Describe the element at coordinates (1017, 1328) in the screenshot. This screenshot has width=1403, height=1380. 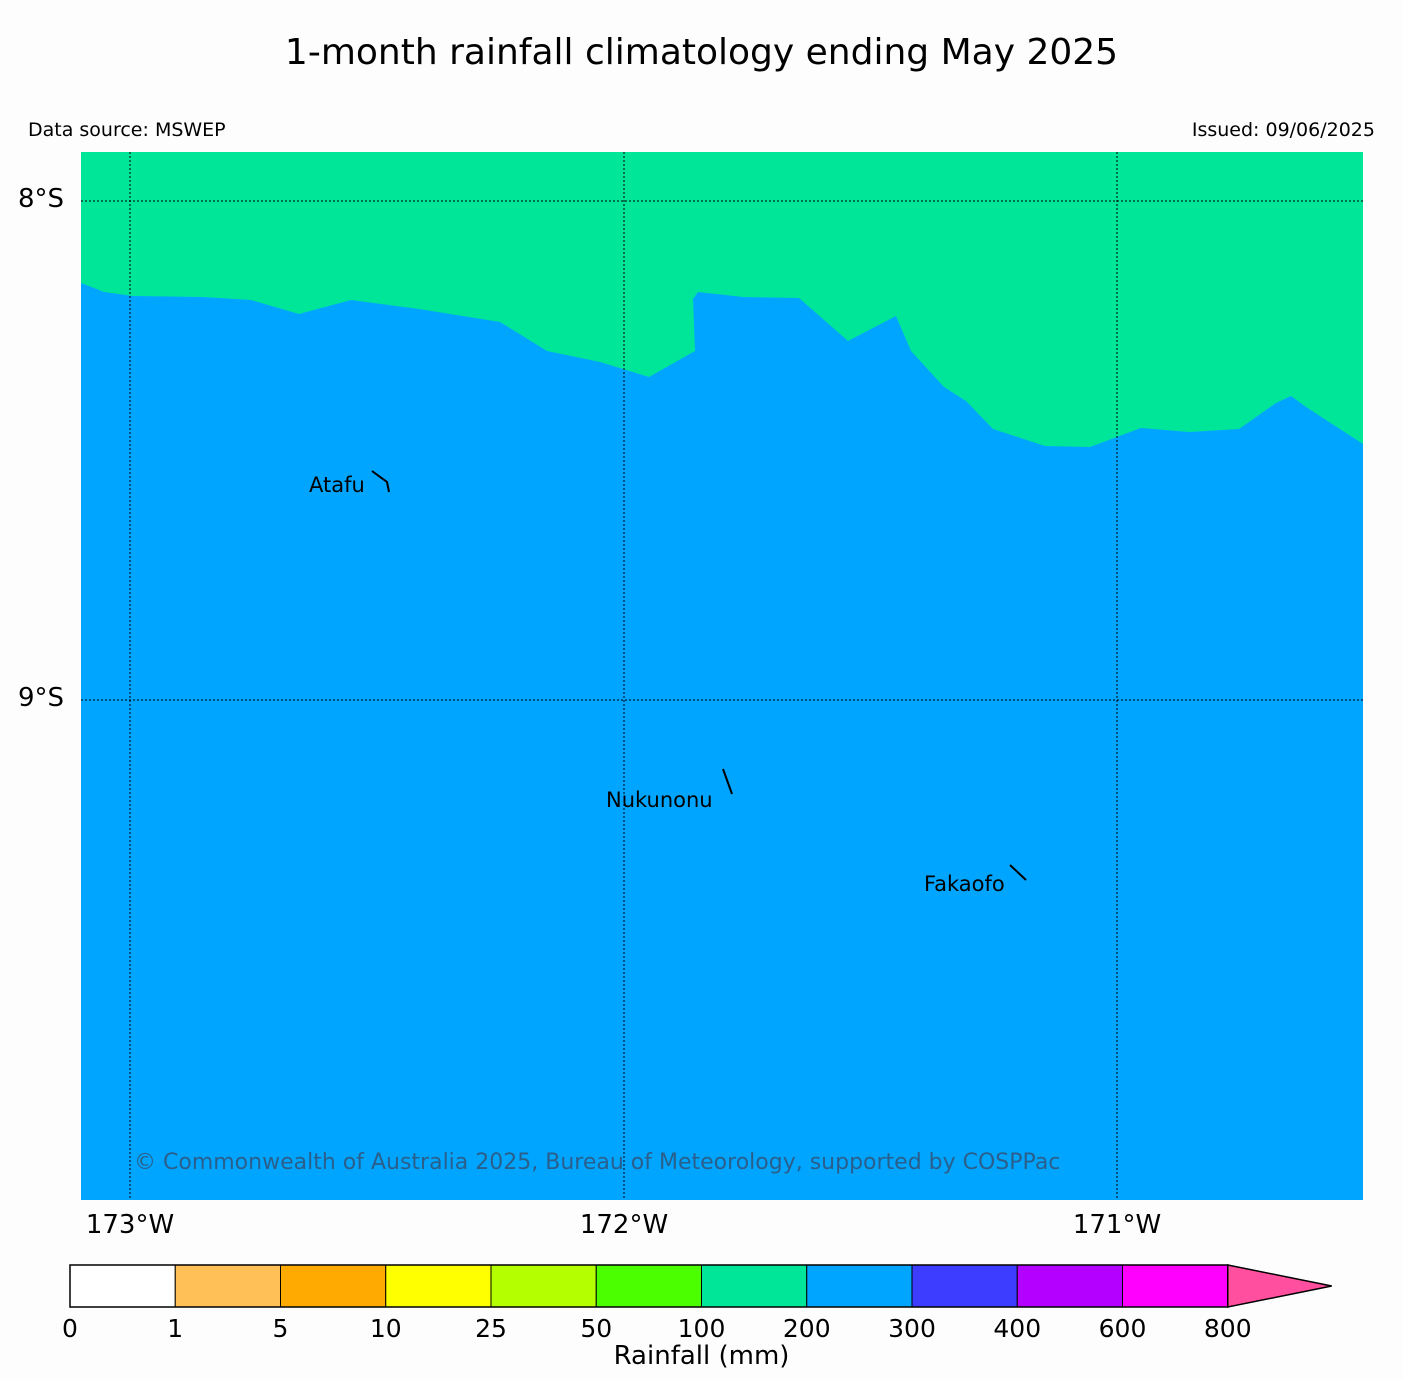
I see `colorbar-tick-400: 400` at that location.